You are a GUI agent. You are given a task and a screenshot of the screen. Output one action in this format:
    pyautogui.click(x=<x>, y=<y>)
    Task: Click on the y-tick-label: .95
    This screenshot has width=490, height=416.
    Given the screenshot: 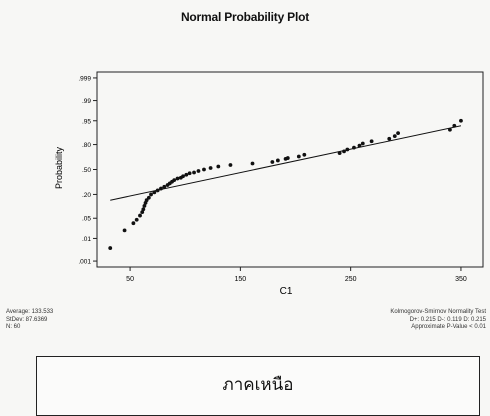 What is the action you would take?
    pyautogui.click(x=86, y=121)
    